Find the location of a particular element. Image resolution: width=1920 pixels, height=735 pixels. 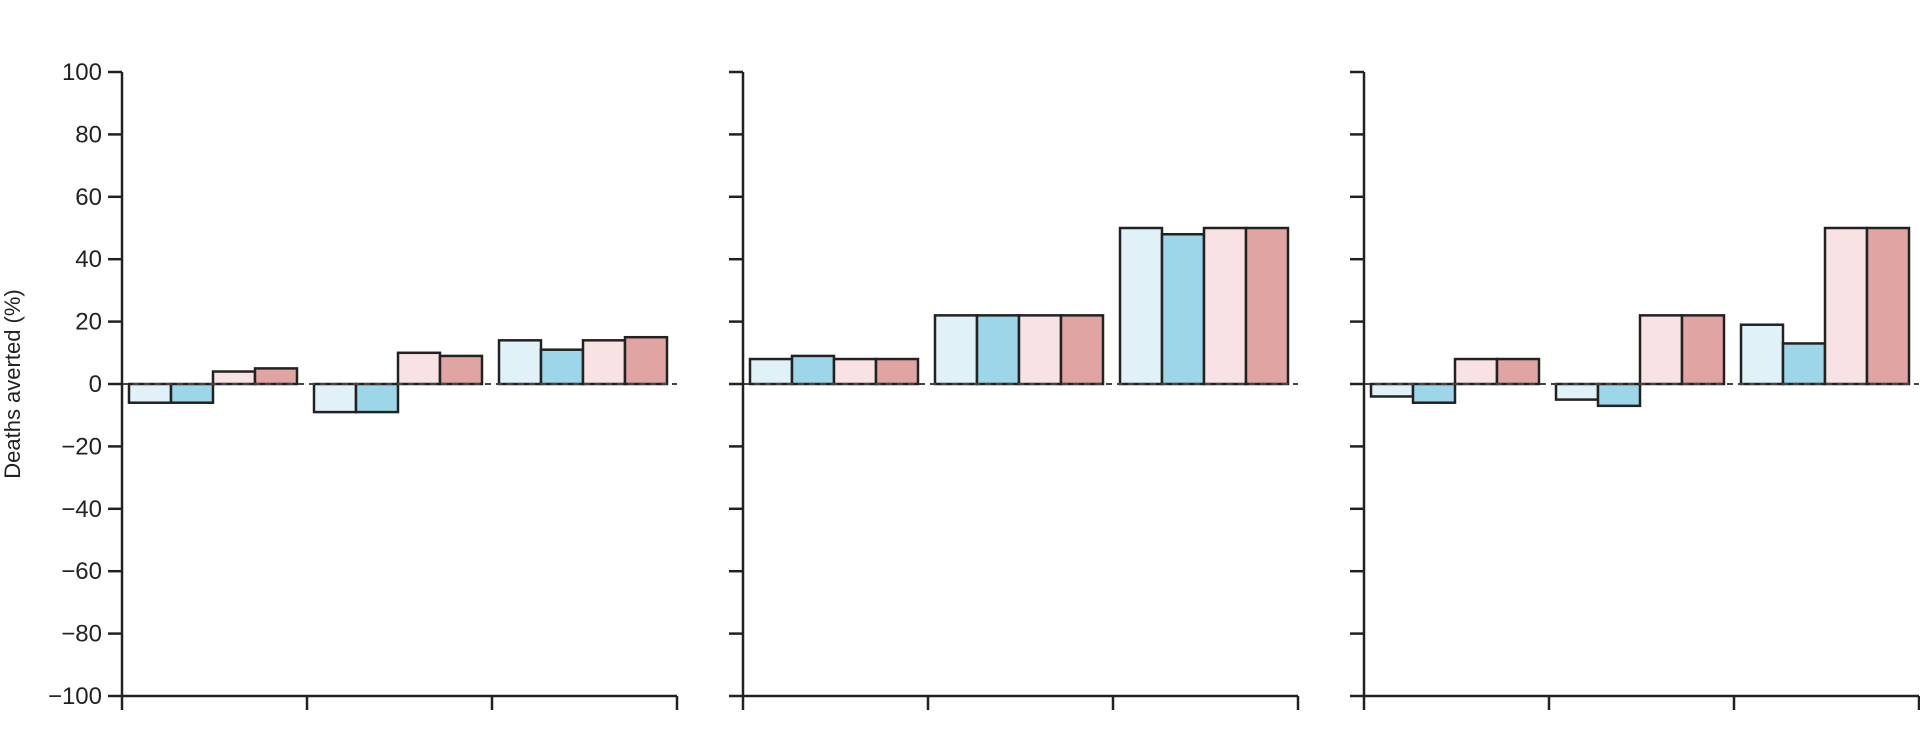

y-tick-label: −80 is located at coordinates (81, 634).